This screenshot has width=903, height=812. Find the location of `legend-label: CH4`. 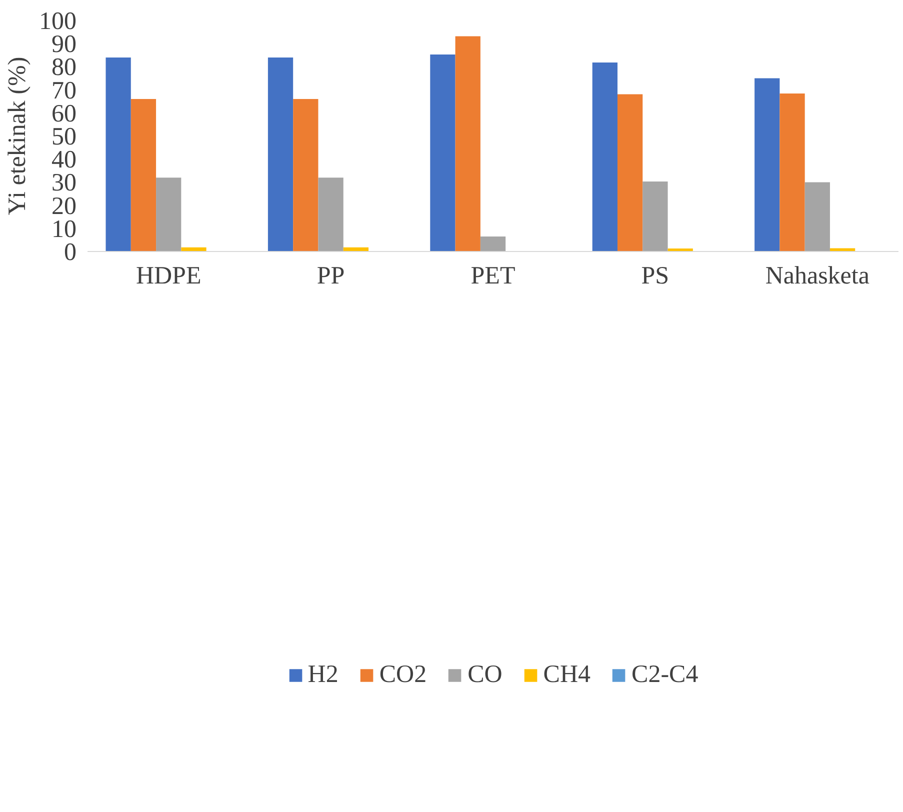

legend-label: CH4 is located at coordinates (567, 675).